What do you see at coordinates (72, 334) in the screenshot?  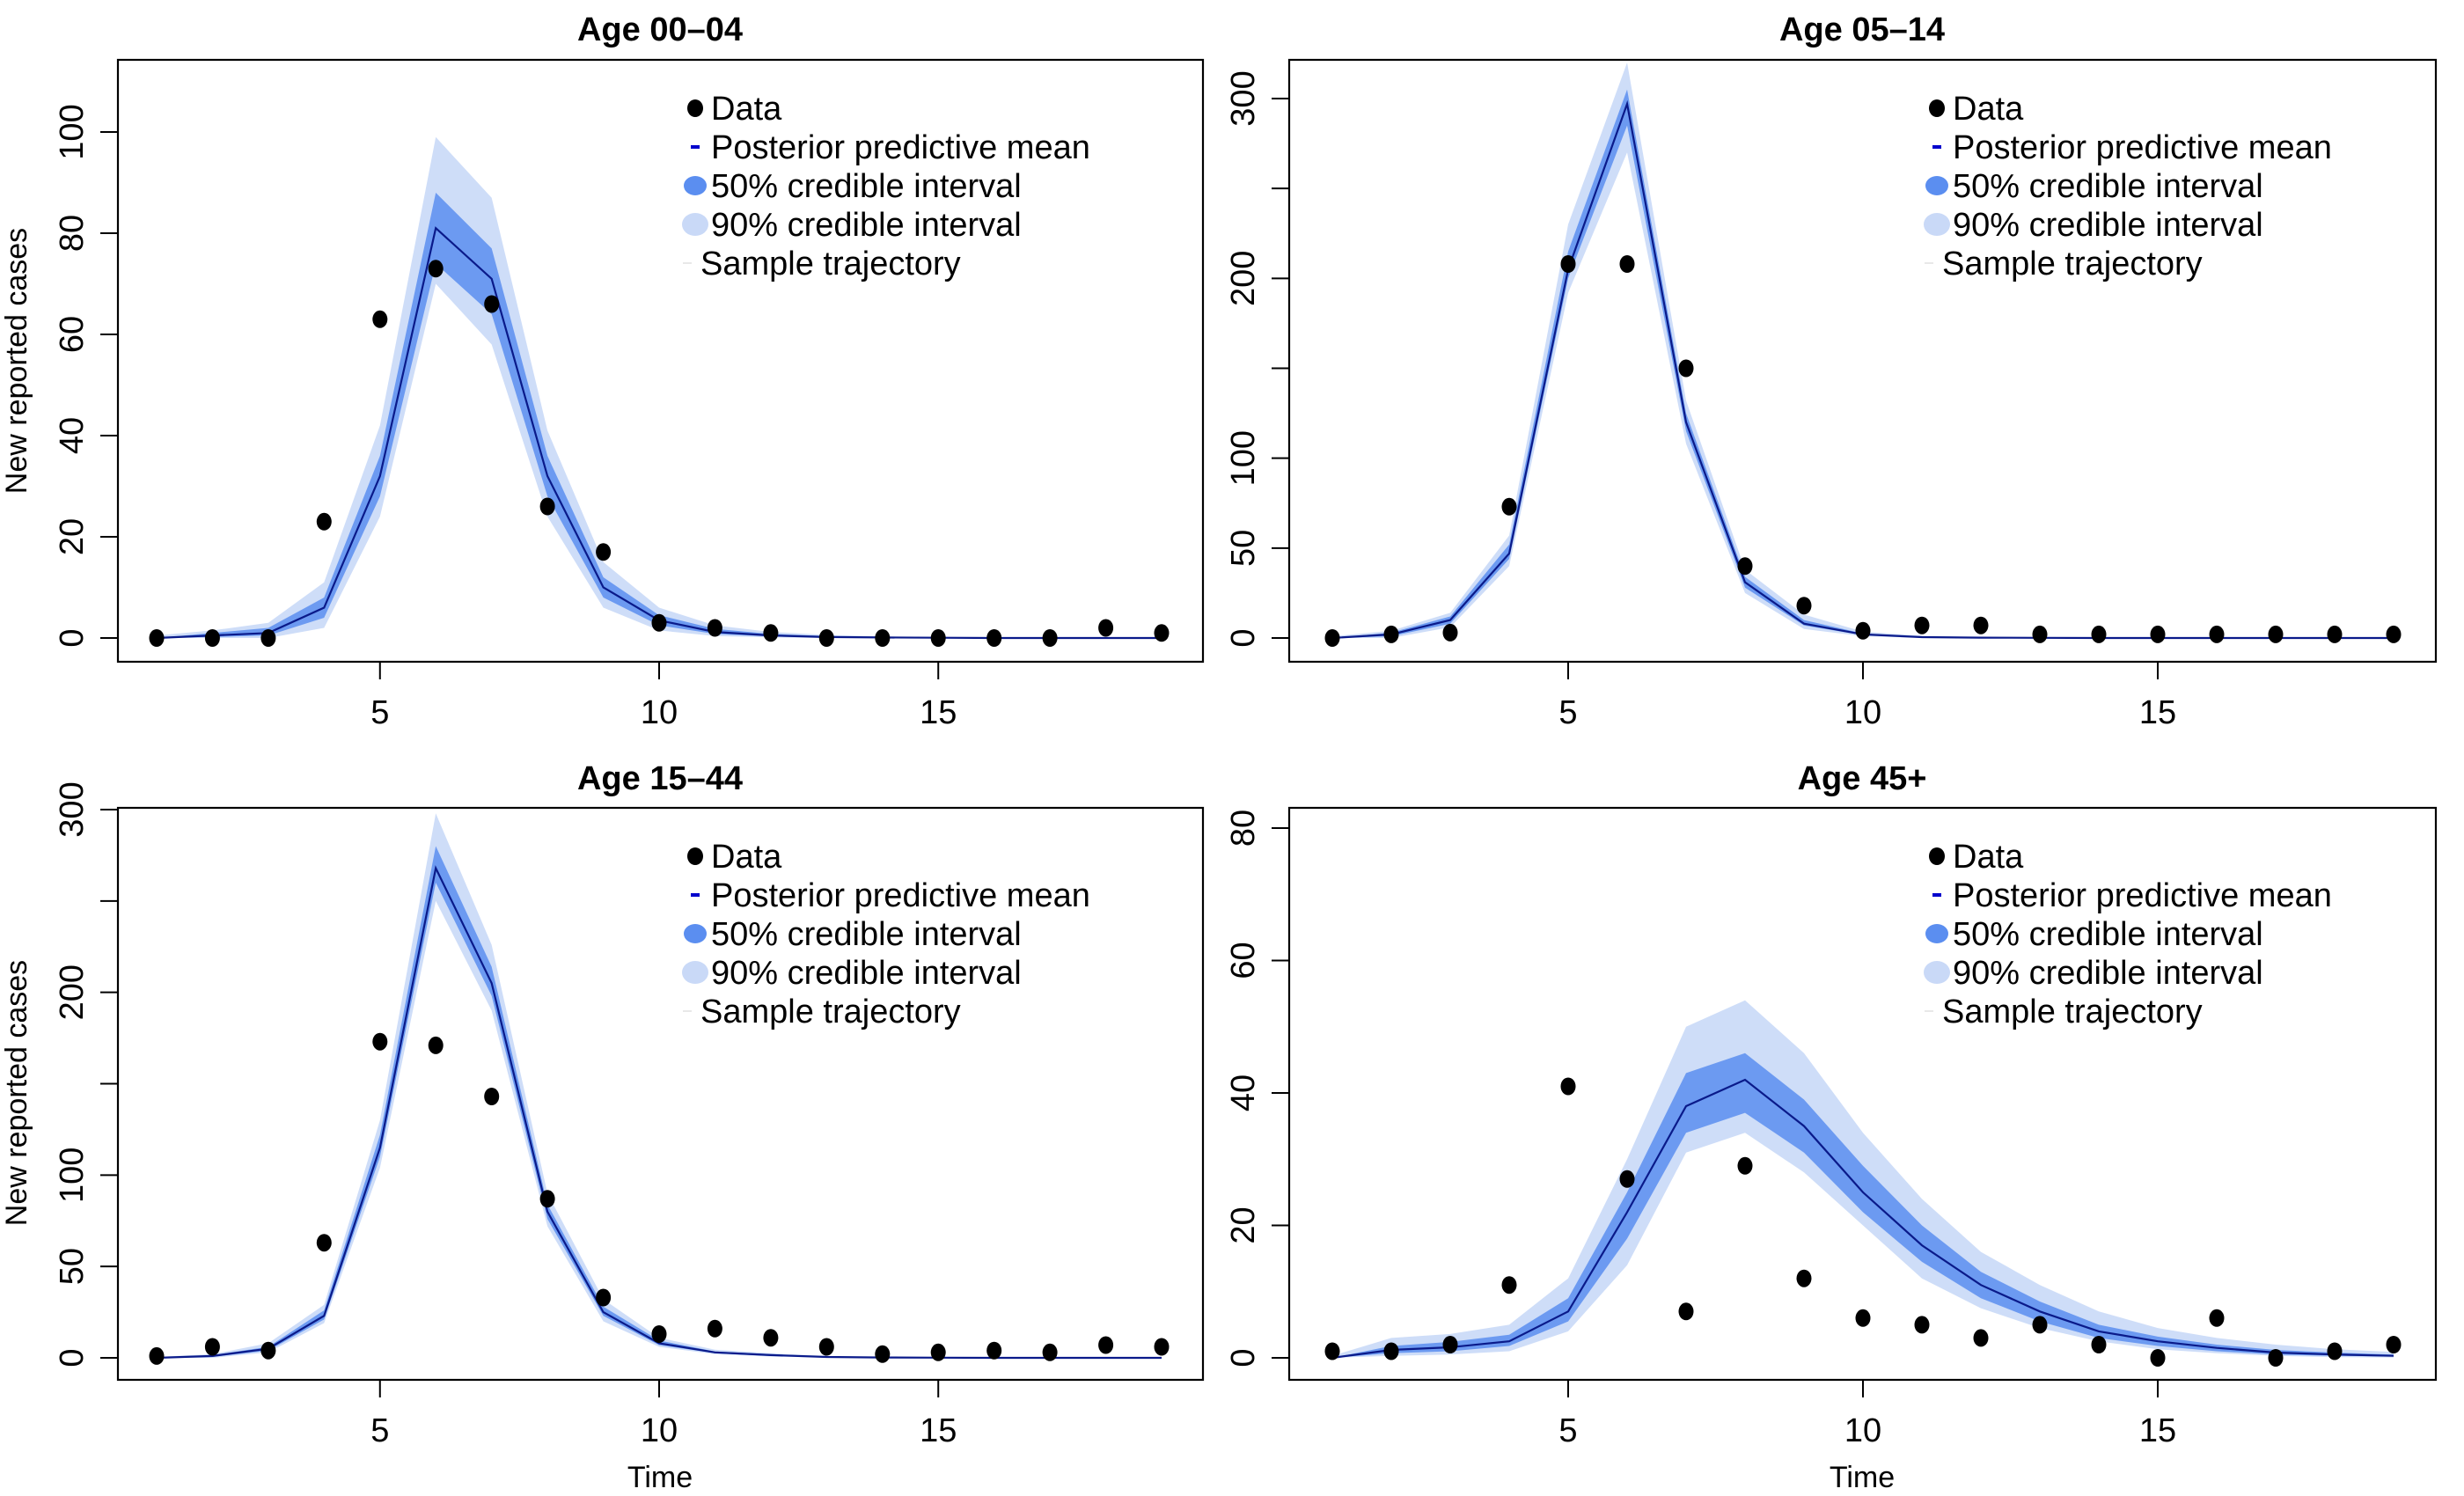 I see `y-tick-label: 60` at bounding box center [72, 334].